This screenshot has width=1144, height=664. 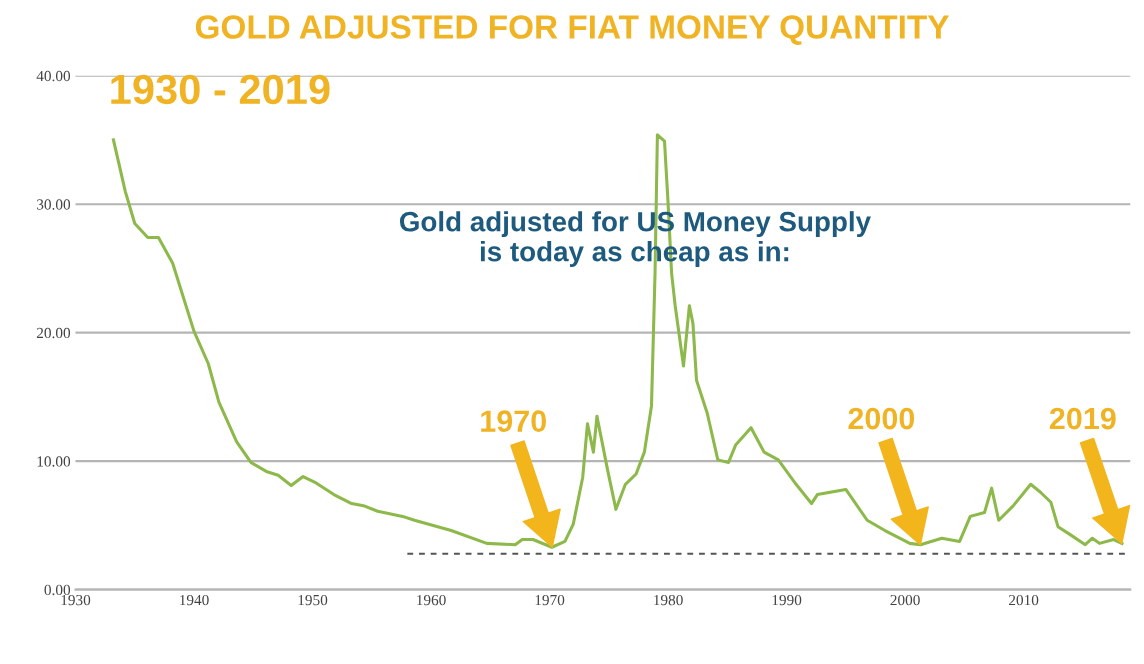 What do you see at coordinates (513, 421) in the screenshot?
I see `annotation: 1970` at bounding box center [513, 421].